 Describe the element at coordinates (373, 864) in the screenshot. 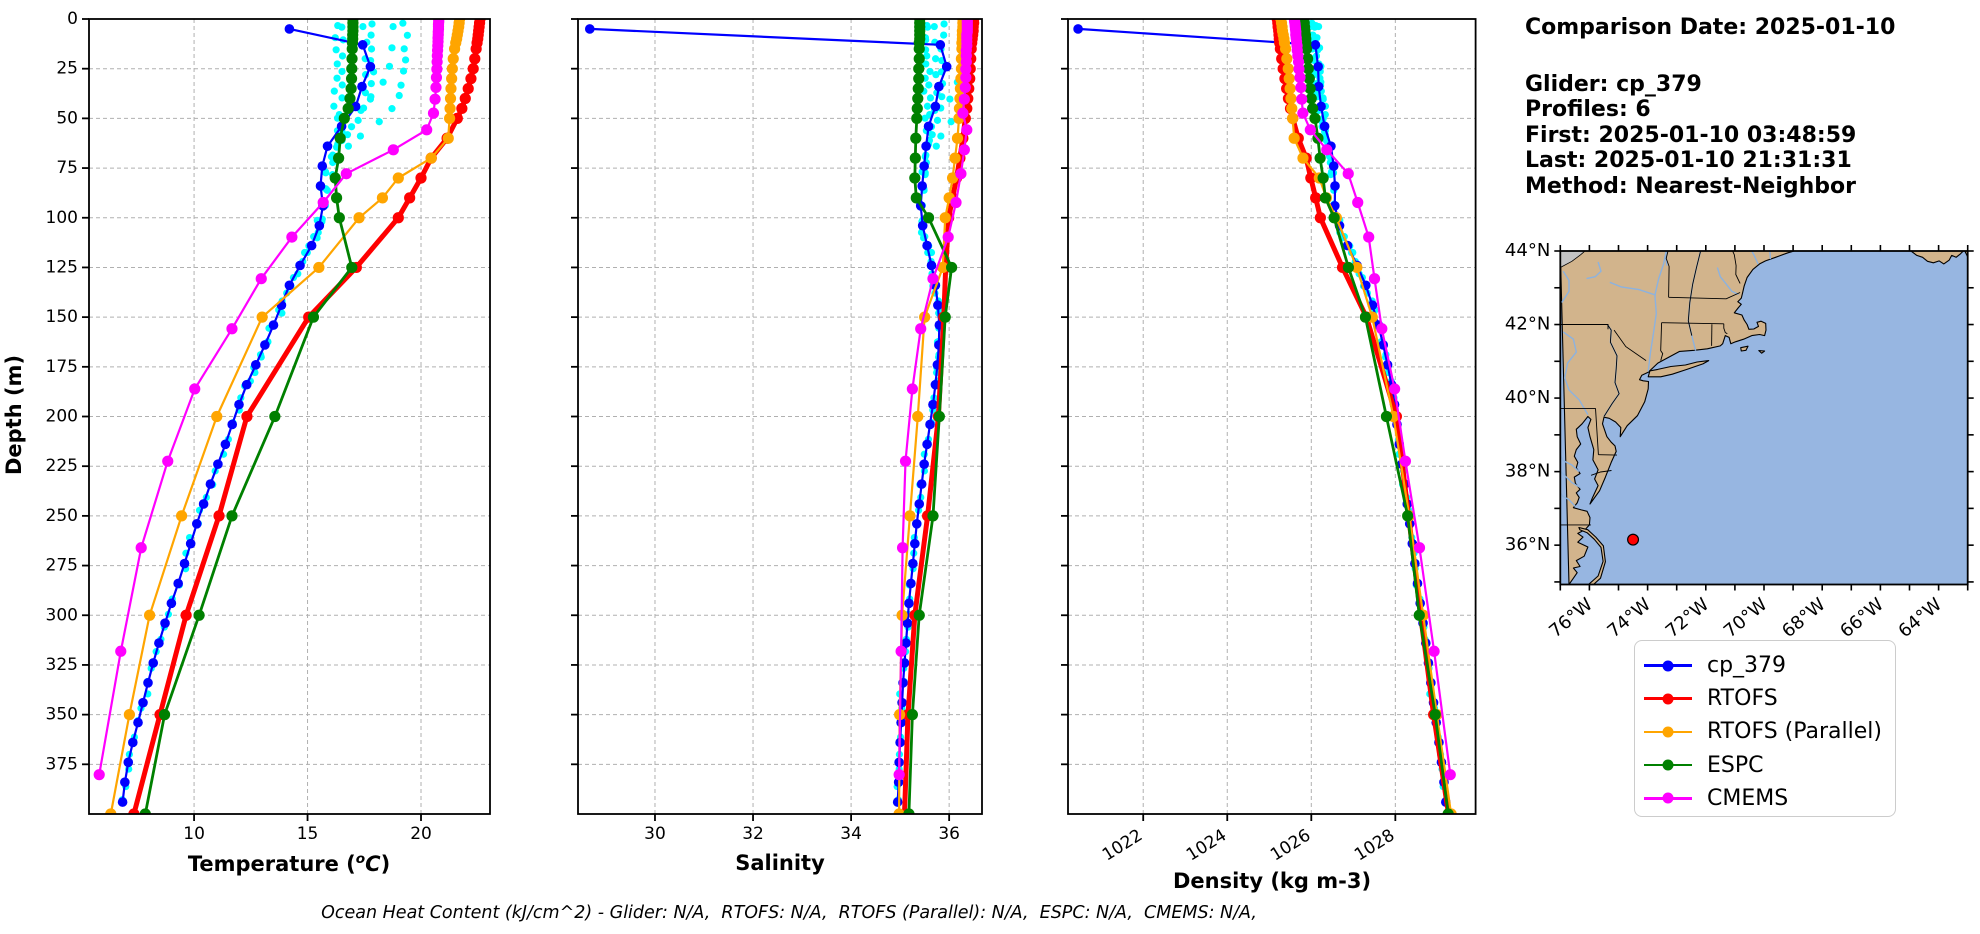

I see `temperature-axis-label-unit: C` at that location.